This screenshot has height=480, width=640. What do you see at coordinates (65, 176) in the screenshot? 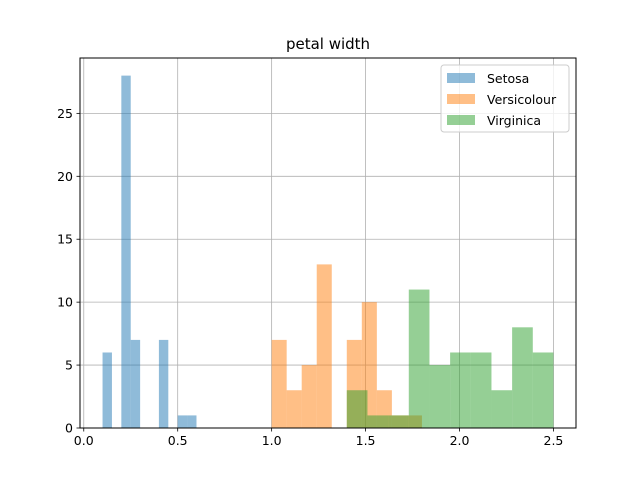
I see `y-tick-label: 20` at bounding box center [65, 176].